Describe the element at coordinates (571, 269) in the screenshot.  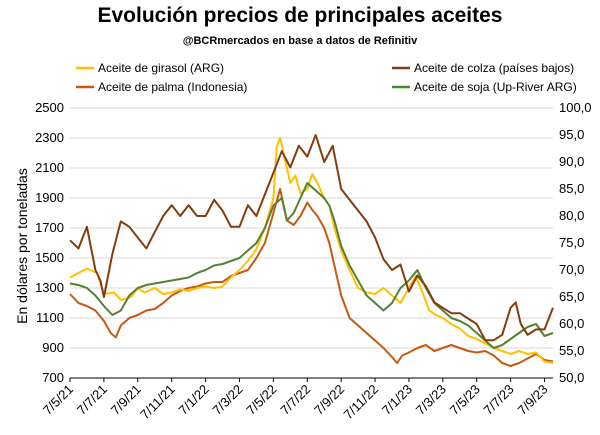
I see `y2-tick-label: 70,0` at that location.